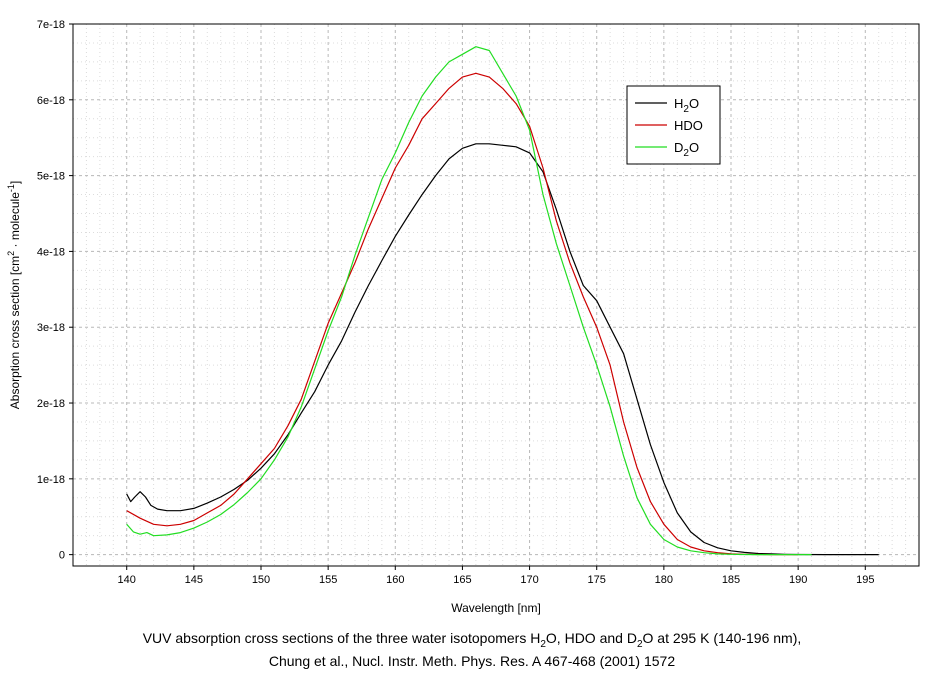 This screenshot has height=676, width=944. Describe the element at coordinates (261, 580) in the screenshot. I see `x-tick-label: 150` at that location.